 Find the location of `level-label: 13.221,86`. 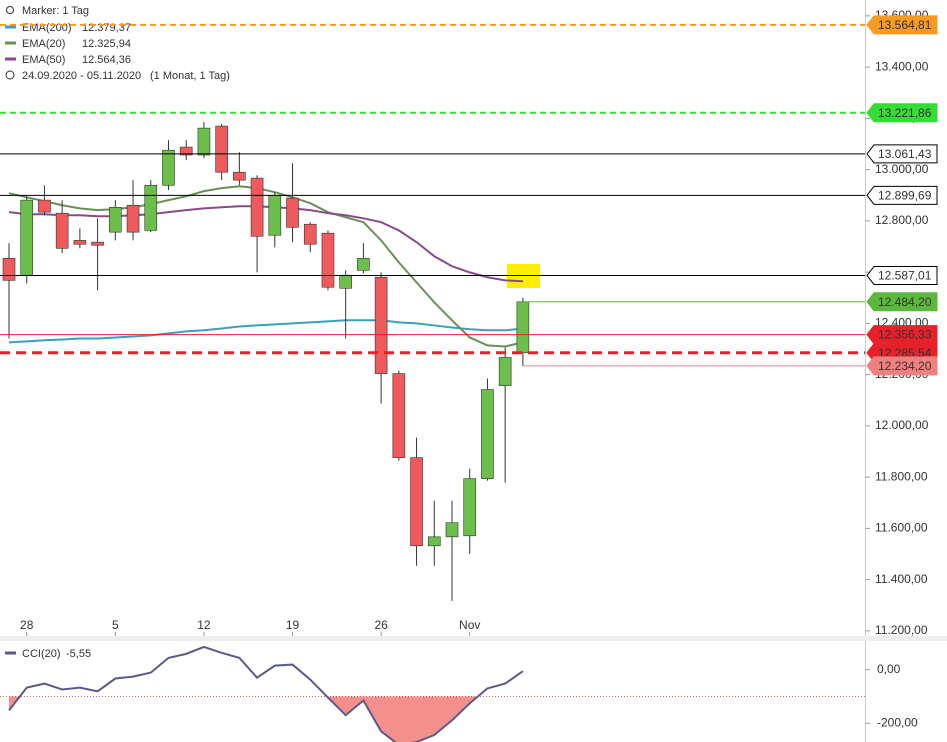

level-label: 13.221,86 is located at coordinates (905, 113).